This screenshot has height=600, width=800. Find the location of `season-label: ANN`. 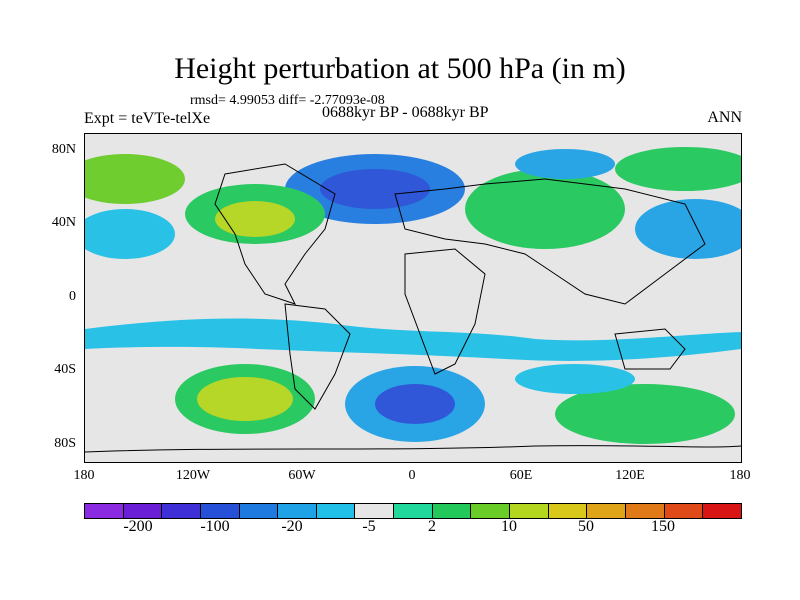

season-label: ANN is located at coordinates (724, 117).